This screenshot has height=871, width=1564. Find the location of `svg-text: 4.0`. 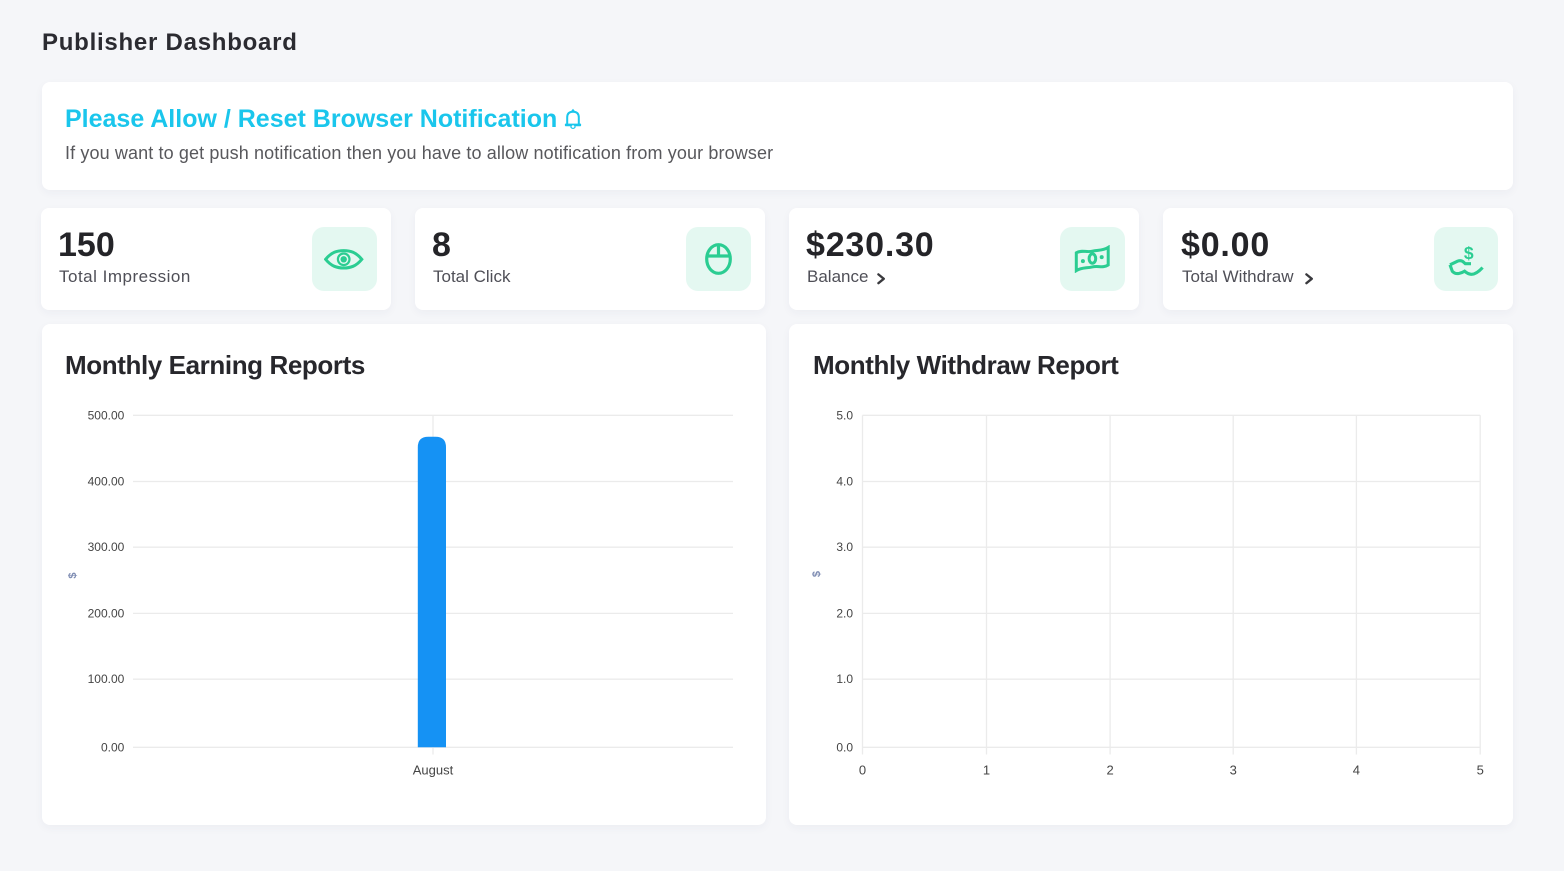

svg-text: 4.0 is located at coordinates (844, 482).